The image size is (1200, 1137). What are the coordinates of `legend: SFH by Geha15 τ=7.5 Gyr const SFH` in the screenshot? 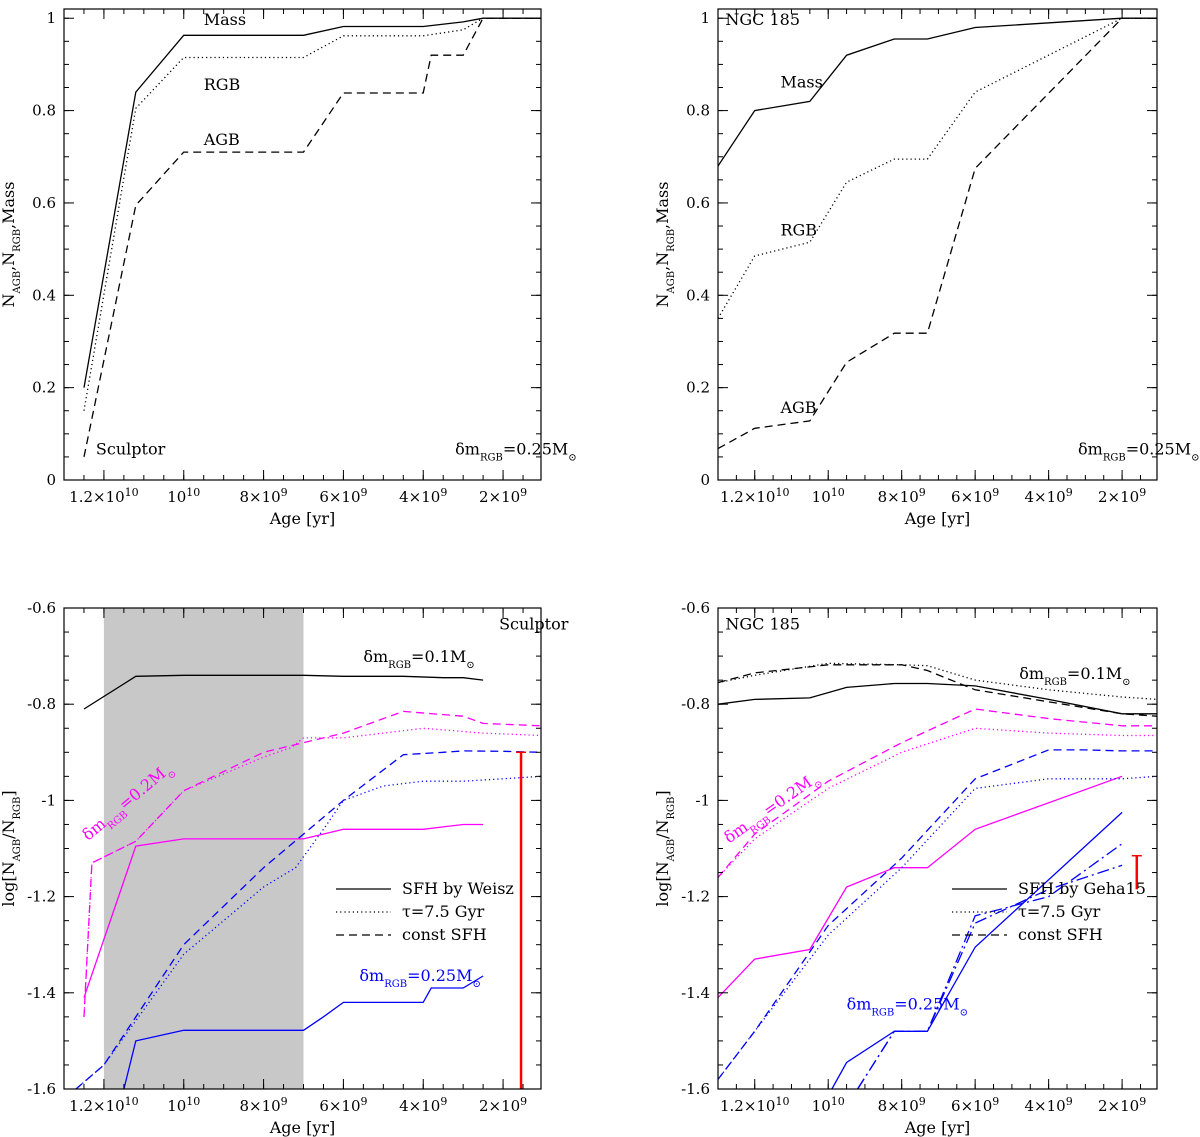 It's located at (1049, 911).